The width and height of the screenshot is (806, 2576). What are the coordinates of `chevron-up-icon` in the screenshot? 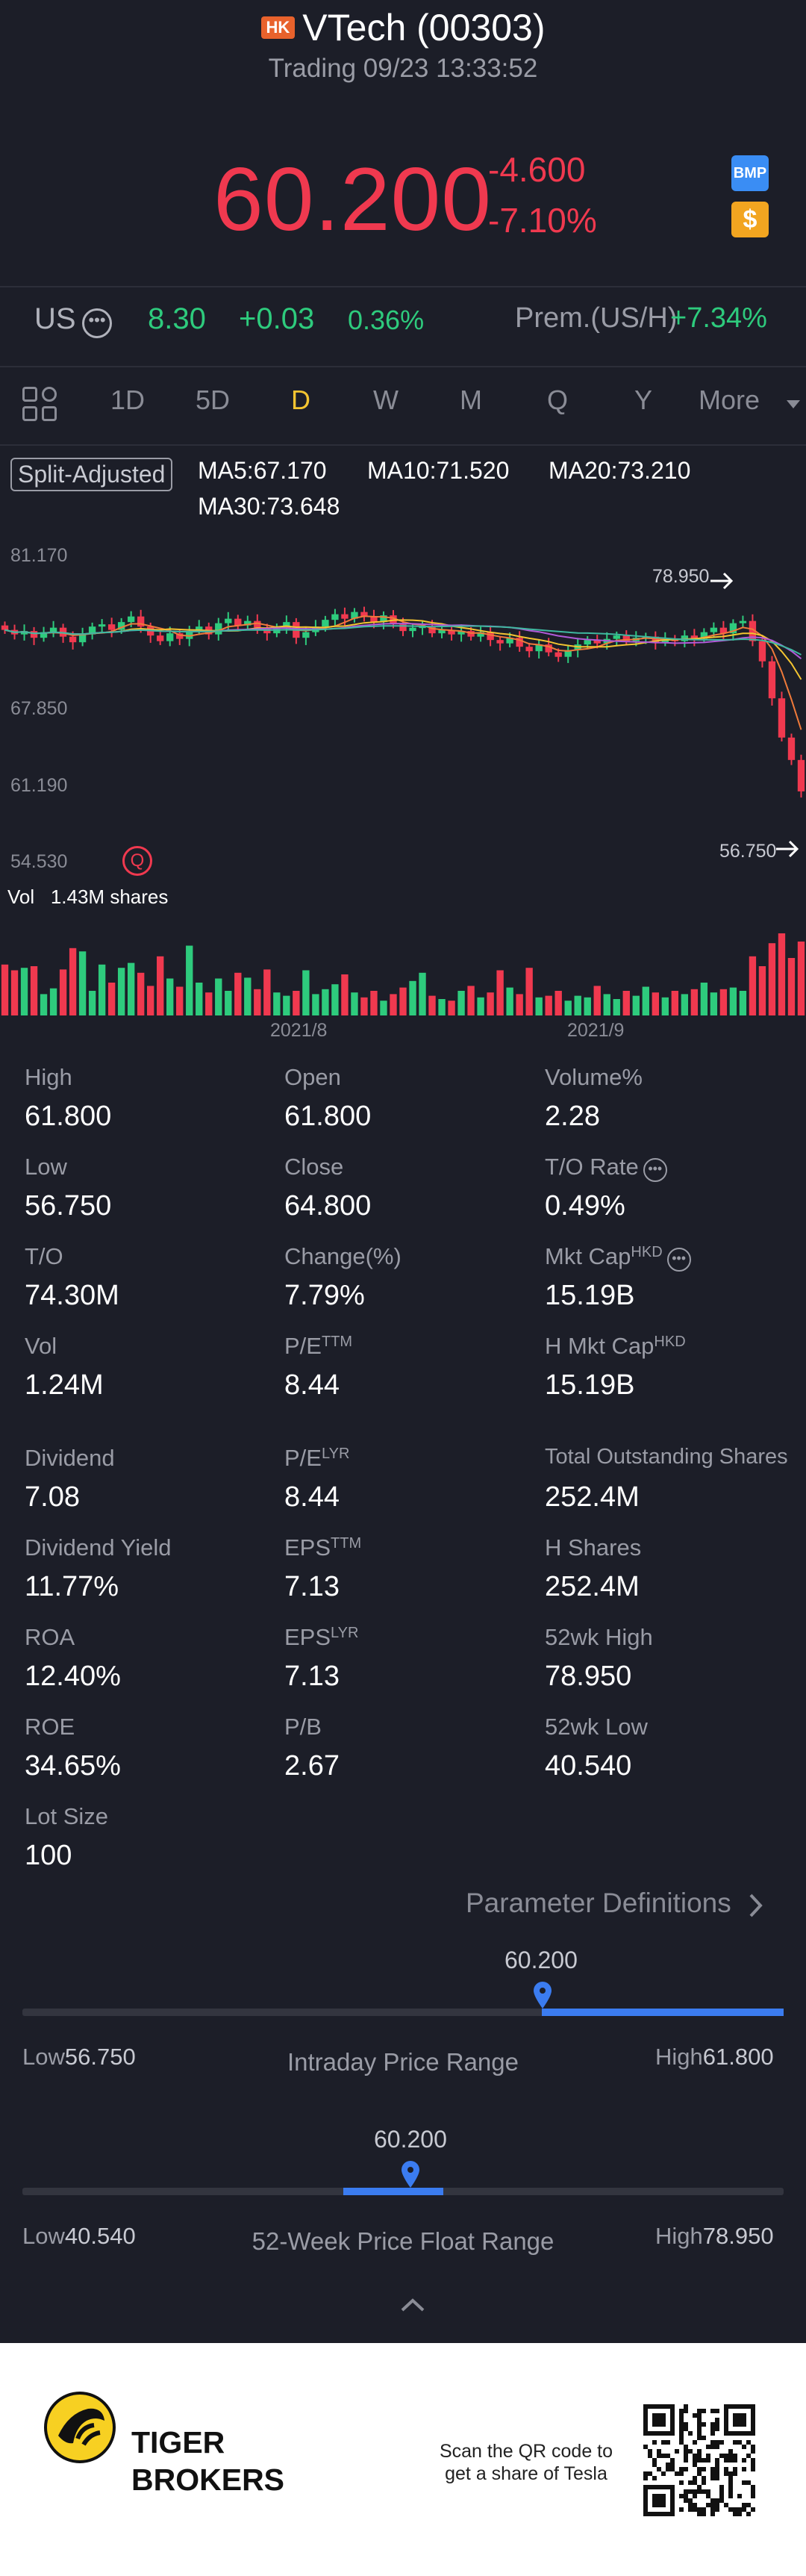 It's located at (413, 2304).